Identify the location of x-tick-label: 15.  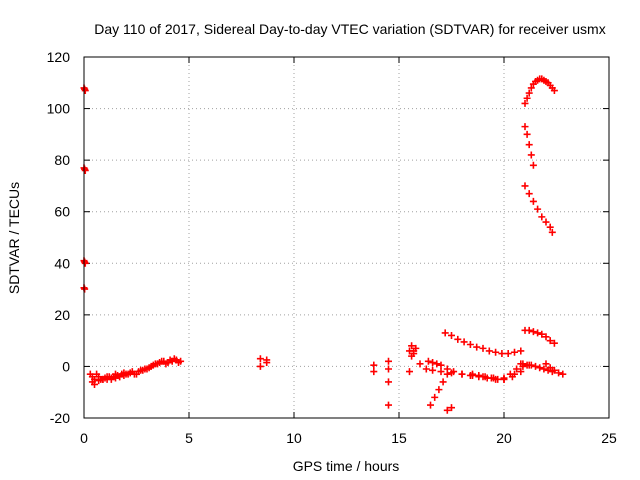
(399, 438).